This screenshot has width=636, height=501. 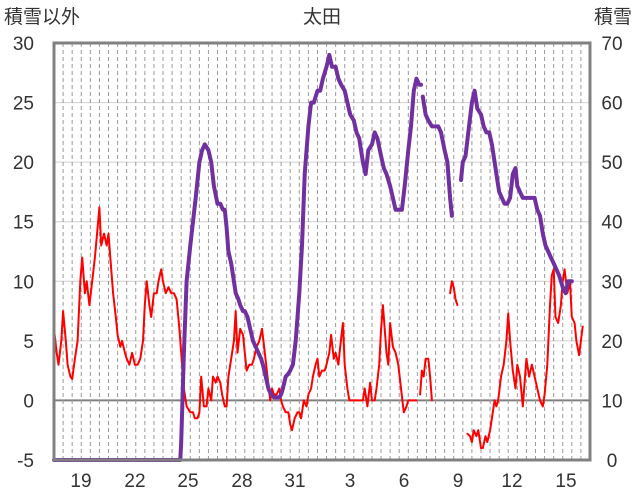 What do you see at coordinates (23, 282) in the screenshot?
I see `left-tick-label: 10` at bounding box center [23, 282].